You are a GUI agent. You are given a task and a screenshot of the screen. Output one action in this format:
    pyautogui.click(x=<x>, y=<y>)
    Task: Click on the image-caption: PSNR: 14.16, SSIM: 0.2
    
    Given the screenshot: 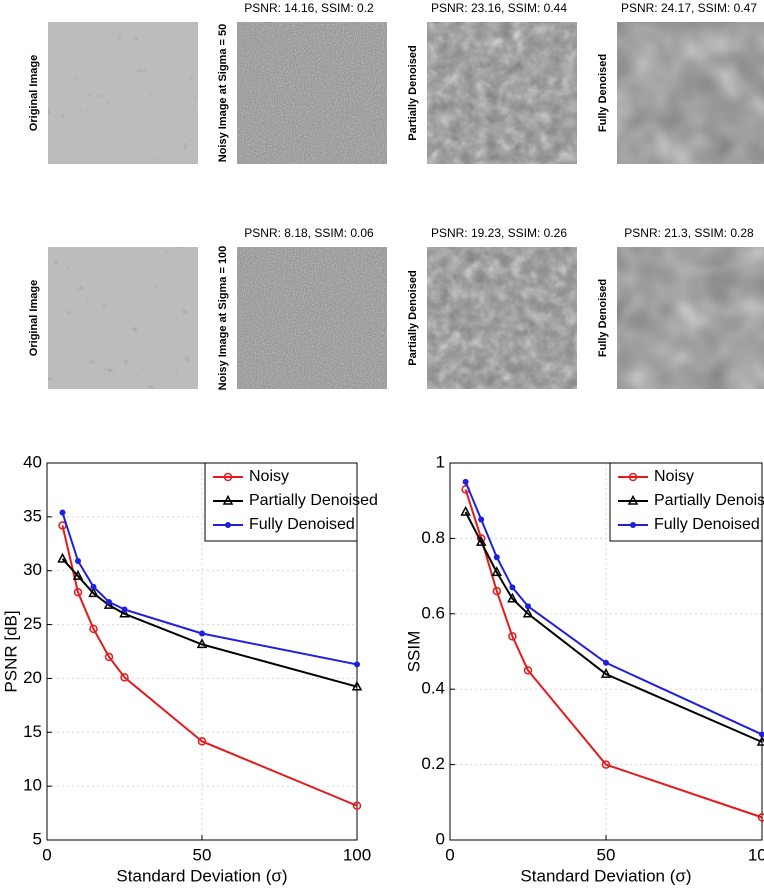 What is the action you would take?
    pyautogui.click(x=309, y=8)
    